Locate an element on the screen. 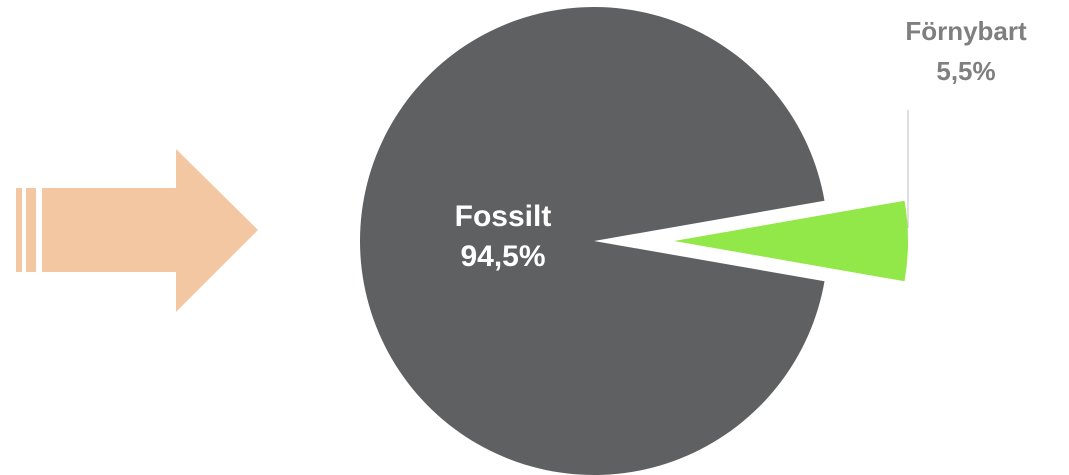  slice-label-fornybart-value: 5,5% is located at coordinates (965, 71).